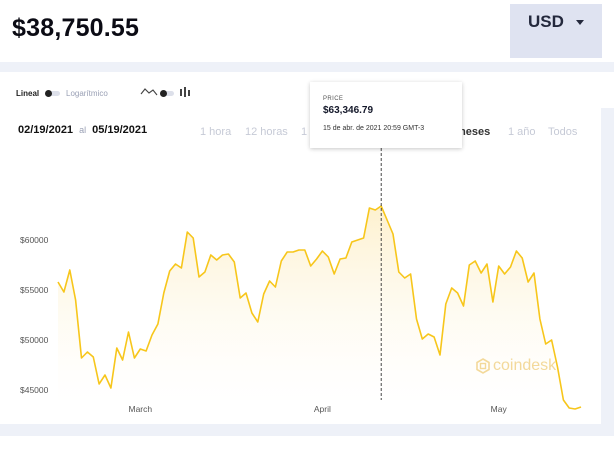 This screenshot has width=614, height=450. Describe the element at coordinates (34, 390) in the screenshot. I see `y-tick-label: $45000` at that location.